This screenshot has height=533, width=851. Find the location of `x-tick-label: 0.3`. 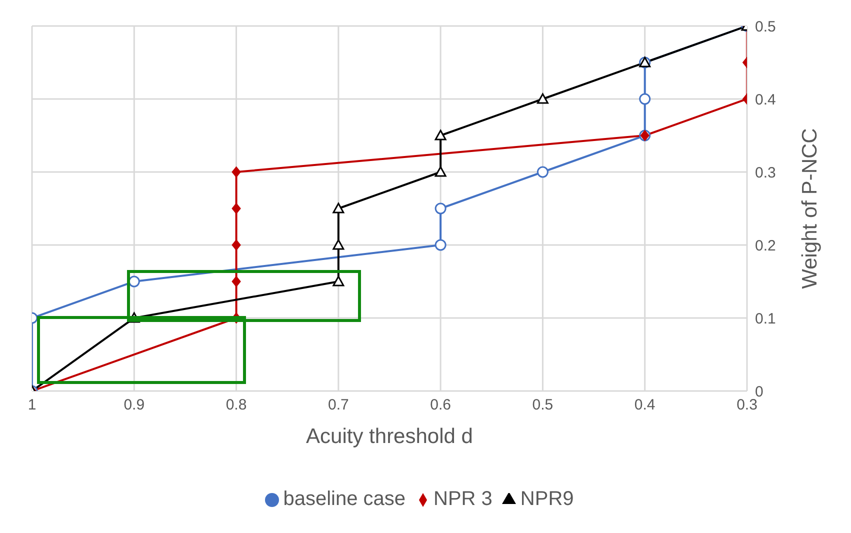

x-tick-label: 0.3 is located at coordinates (747, 405).